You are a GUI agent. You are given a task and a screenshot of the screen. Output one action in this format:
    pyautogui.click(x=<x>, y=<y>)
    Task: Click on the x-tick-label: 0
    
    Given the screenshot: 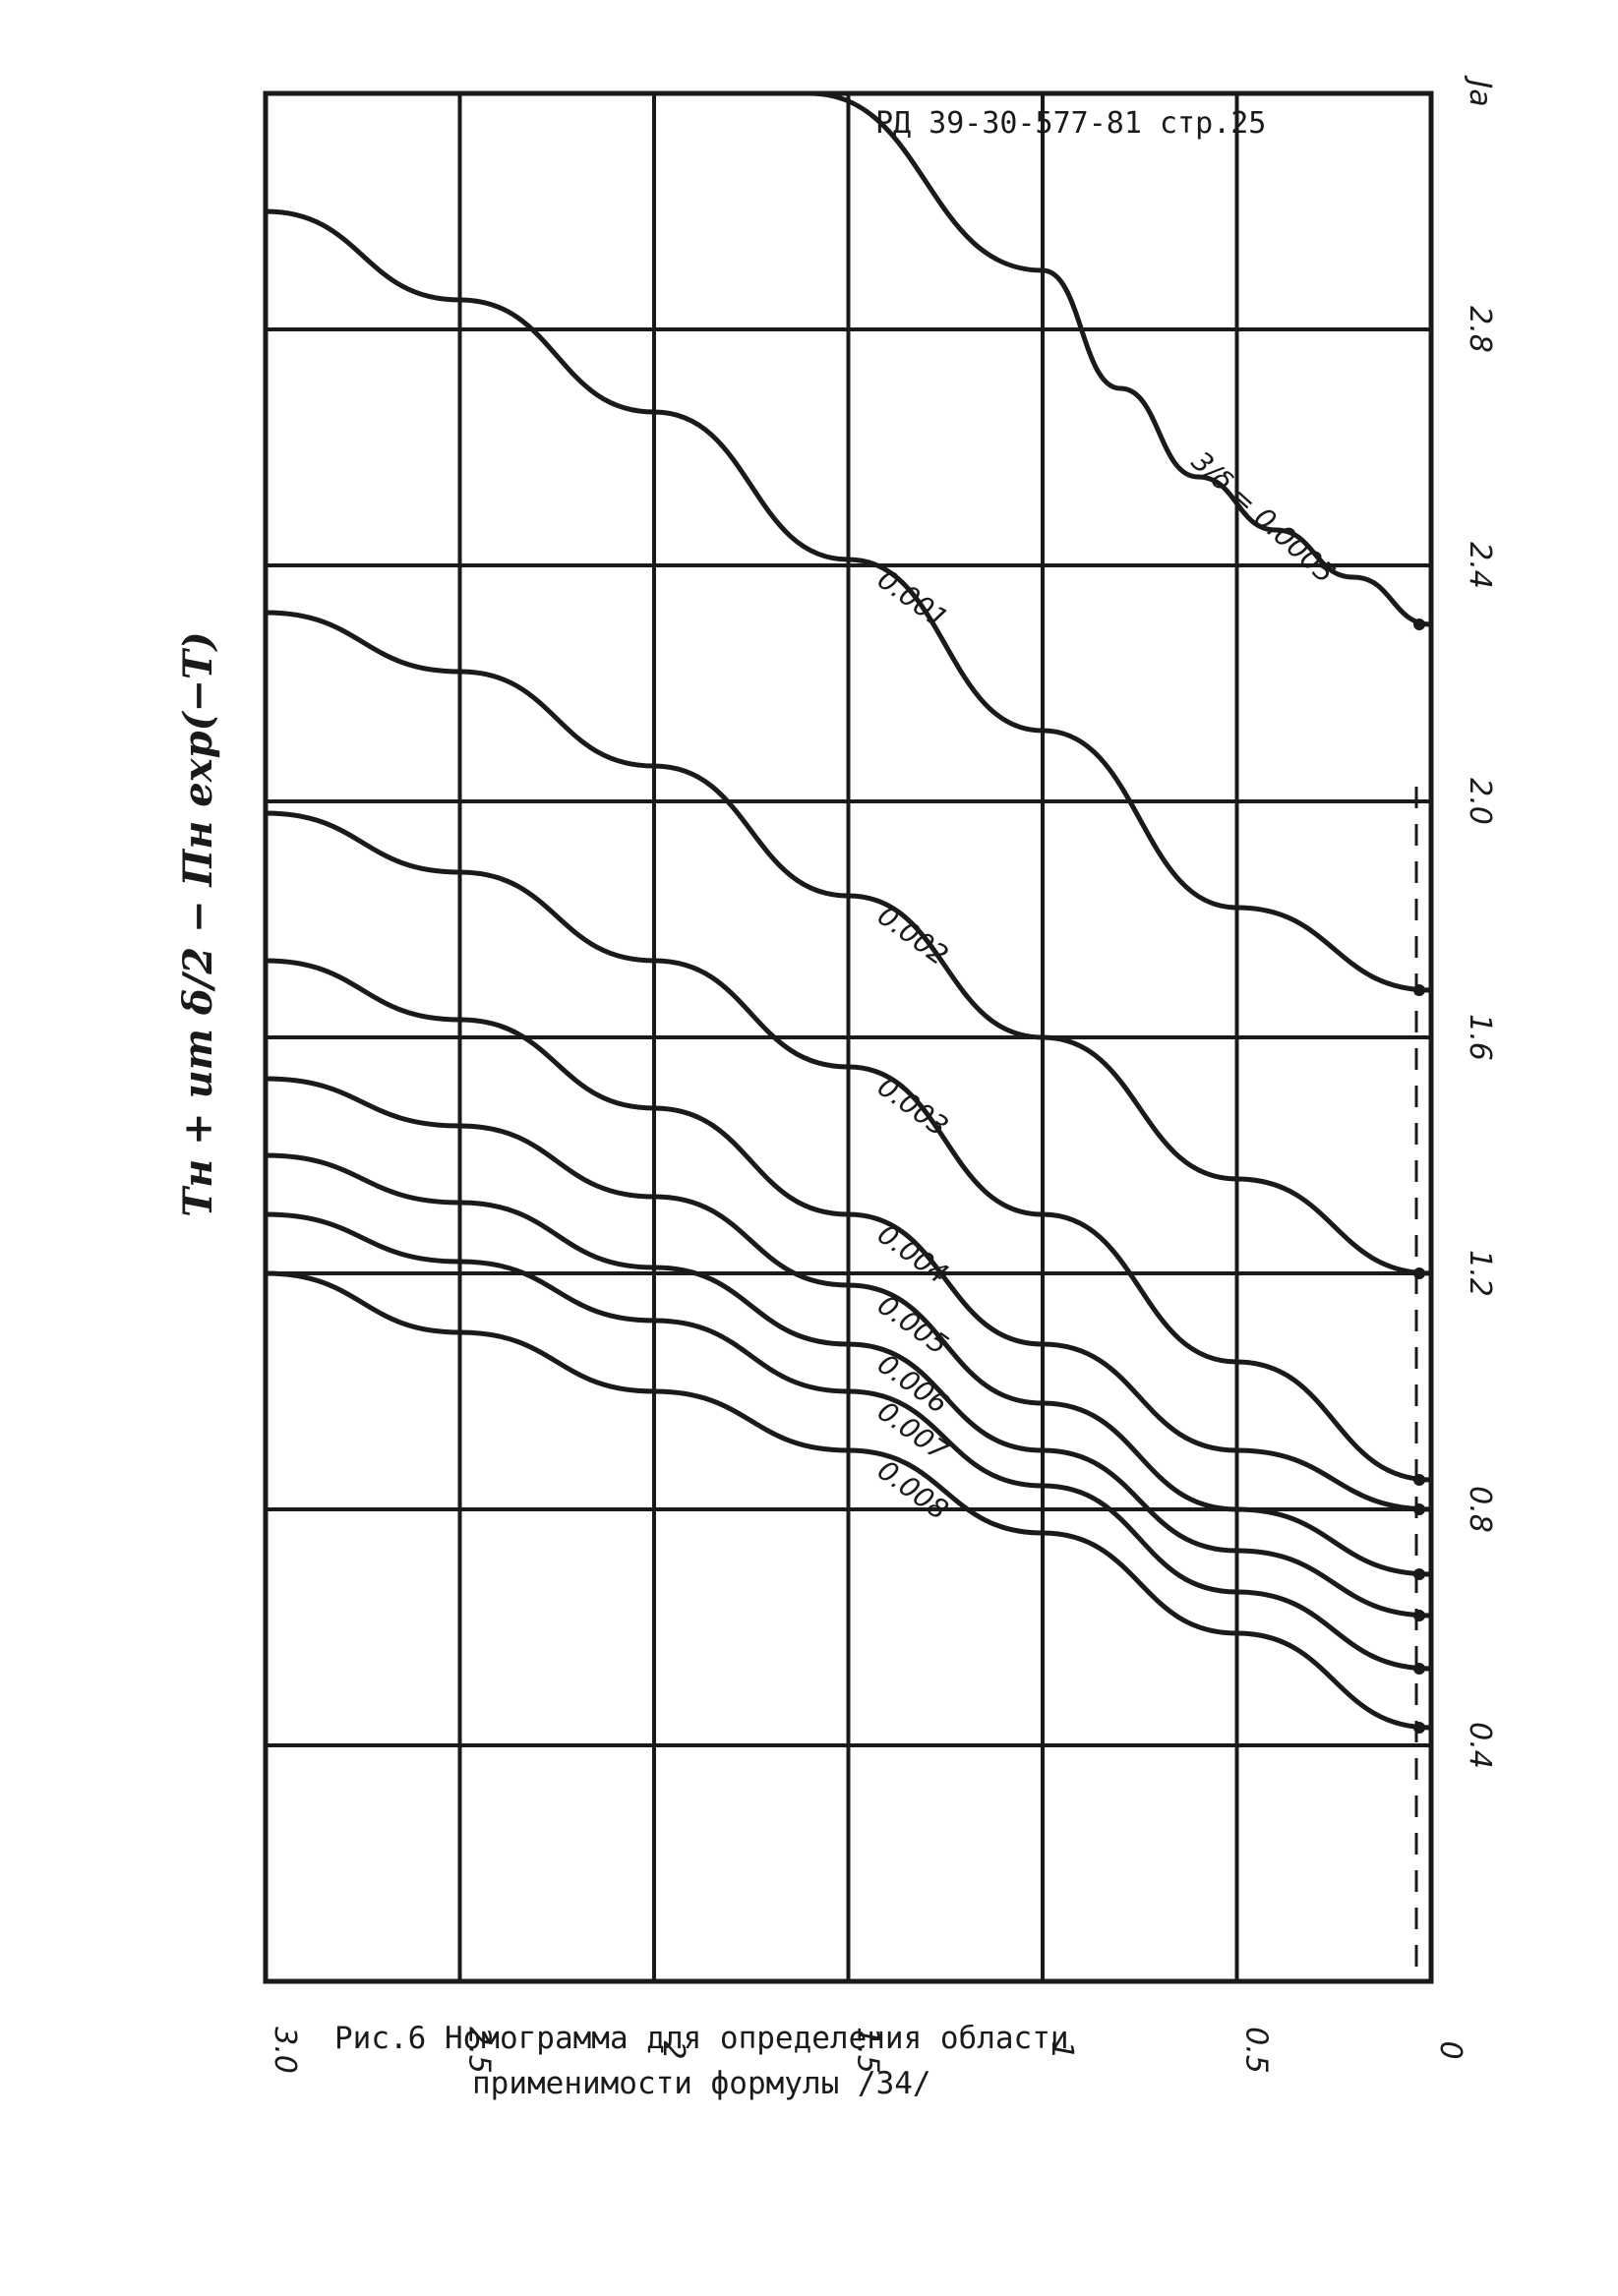 What is the action you would take?
    pyautogui.click(x=1451, y=2049)
    